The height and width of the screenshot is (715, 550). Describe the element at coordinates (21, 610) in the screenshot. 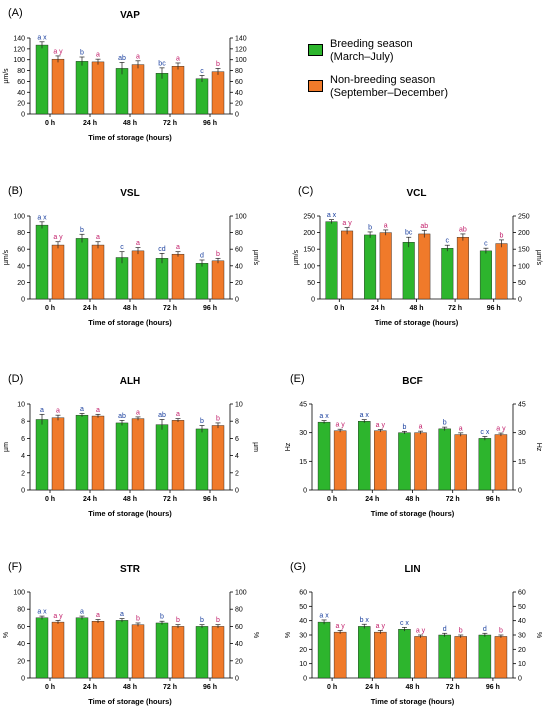

I see `y-tick-label-left: 80` at that location.